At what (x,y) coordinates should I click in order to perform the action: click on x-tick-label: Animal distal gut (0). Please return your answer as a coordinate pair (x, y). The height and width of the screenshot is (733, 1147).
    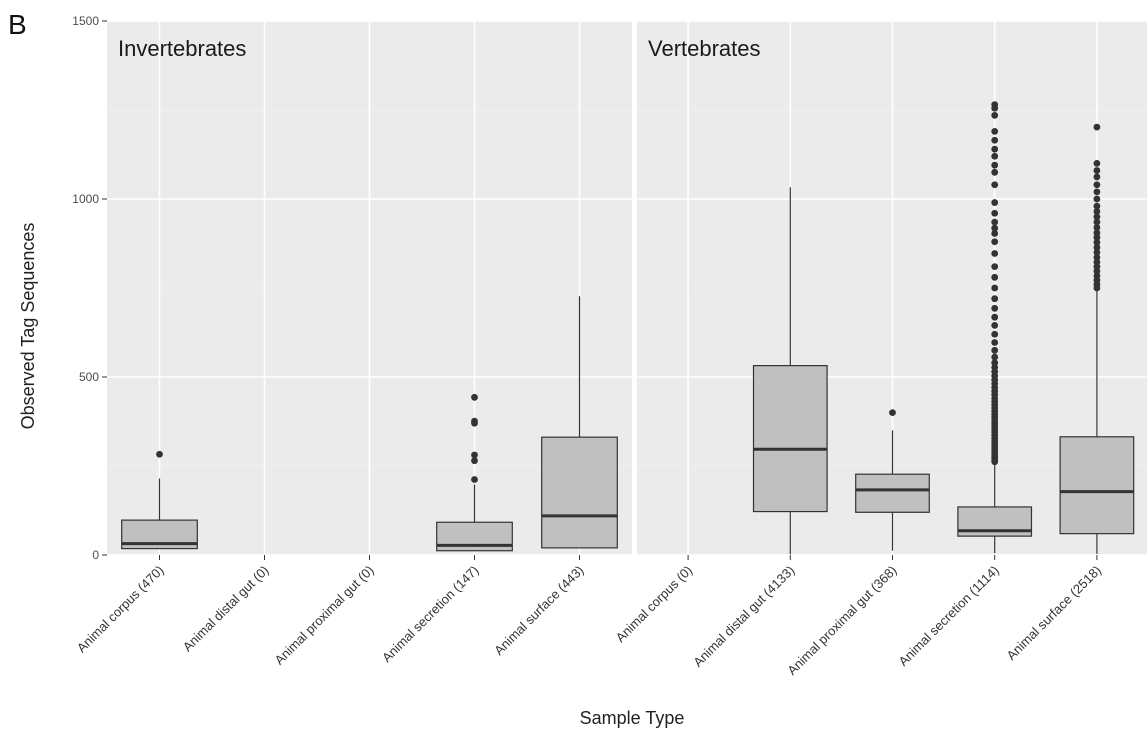
    Looking at the image, I should click on (226, 609).